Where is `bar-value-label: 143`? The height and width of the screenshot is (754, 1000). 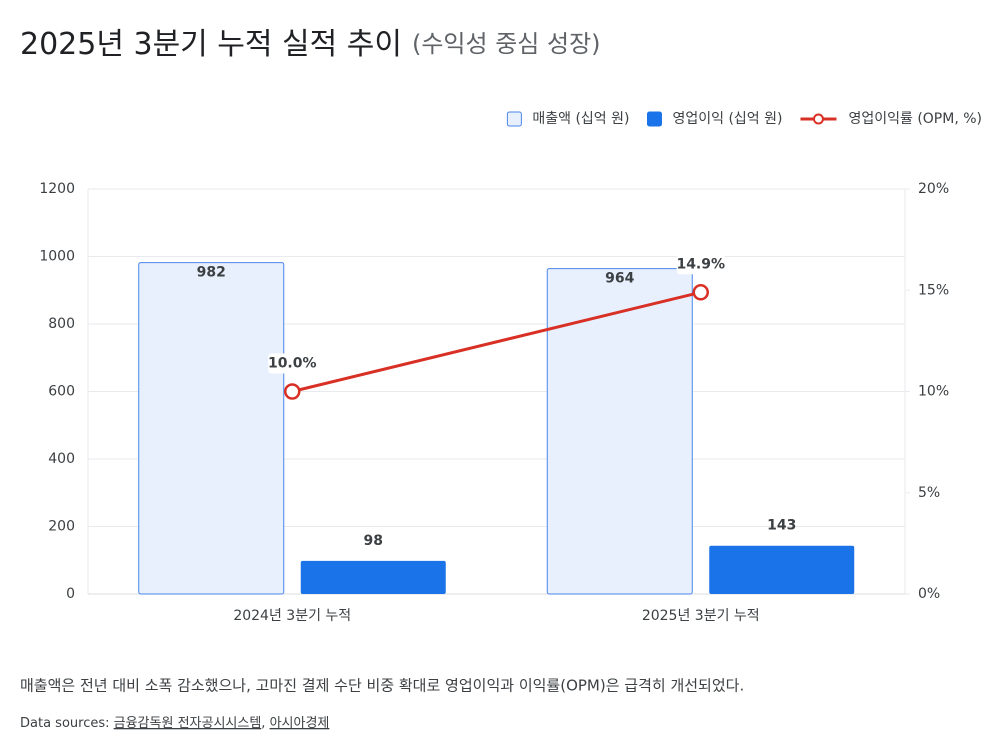 bar-value-label: 143 is located at coordinates (781, 526).